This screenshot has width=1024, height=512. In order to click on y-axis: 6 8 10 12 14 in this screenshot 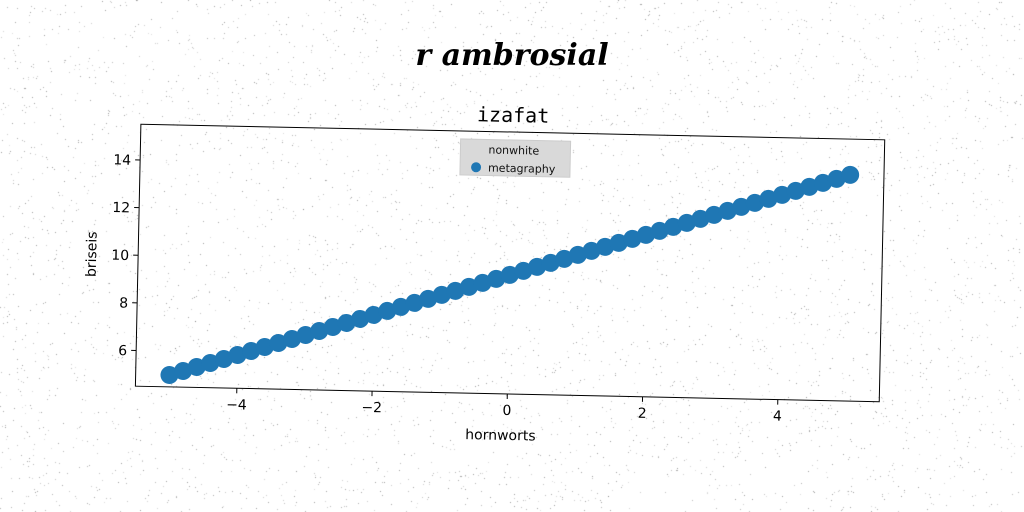, I will do `click(126, 255)`.